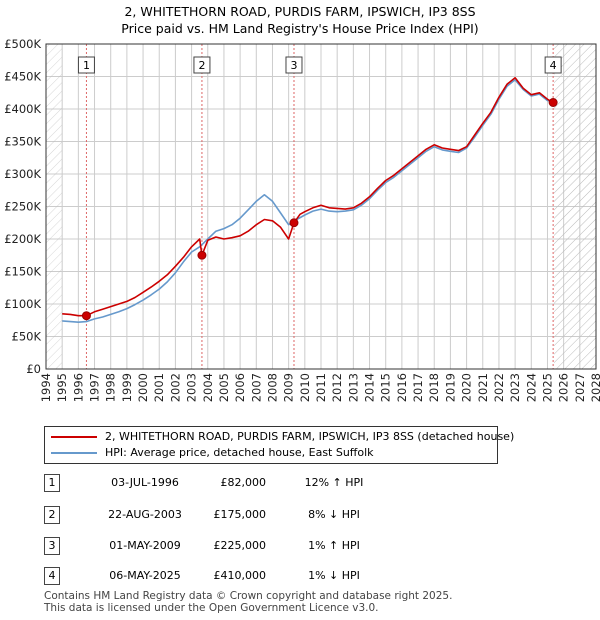  What do you see at coordinates (272, 387) in the screenshot?
I see `x-tick-label: 2008` at bounding box center [272, 387].